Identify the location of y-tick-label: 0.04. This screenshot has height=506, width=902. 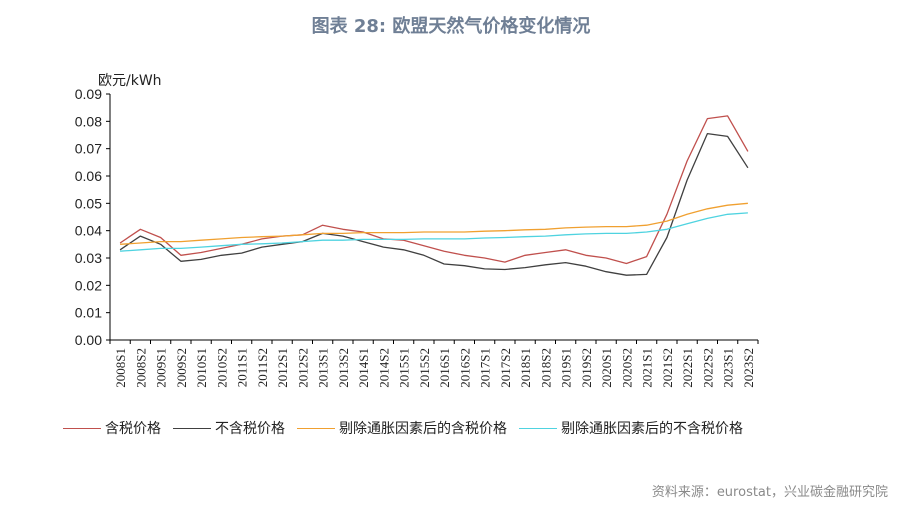
(88, 231).